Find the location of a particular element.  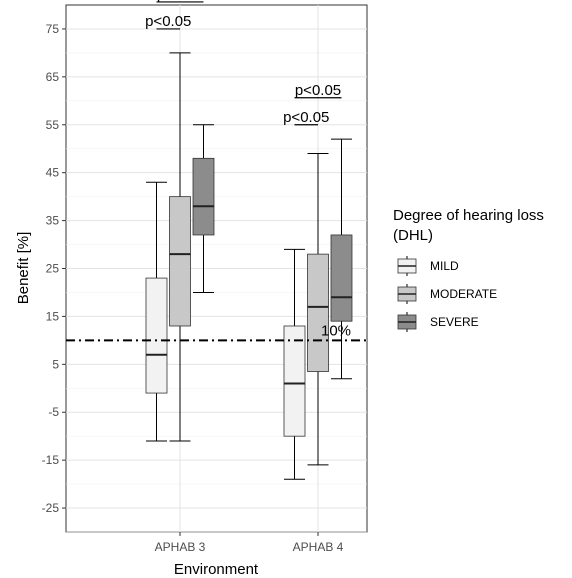

legend-item-mild: MILD is located at coordinates (428, 266).